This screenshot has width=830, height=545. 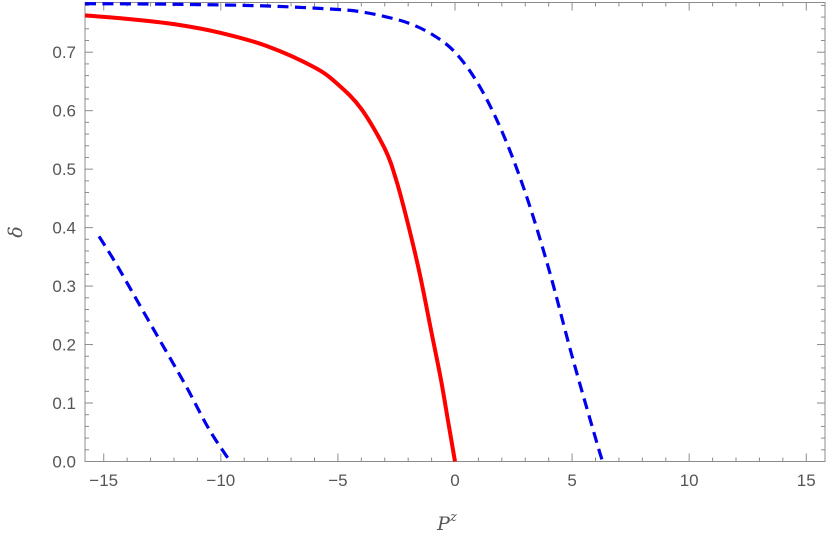 I want to click on x-axis-title-base: P, so click(x=443, y=524).